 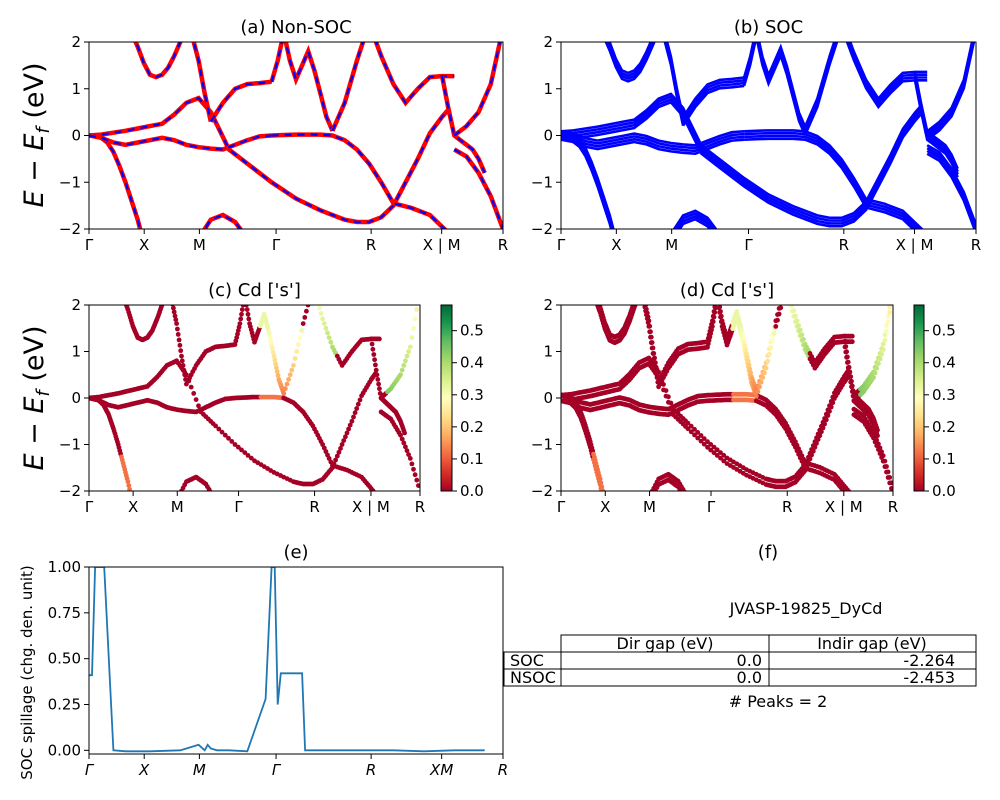 What do you see at coordinates (472, 395) in the screenshot?
I see `colorbar-tick-label: 0.3` at bounding box center [472, 395].